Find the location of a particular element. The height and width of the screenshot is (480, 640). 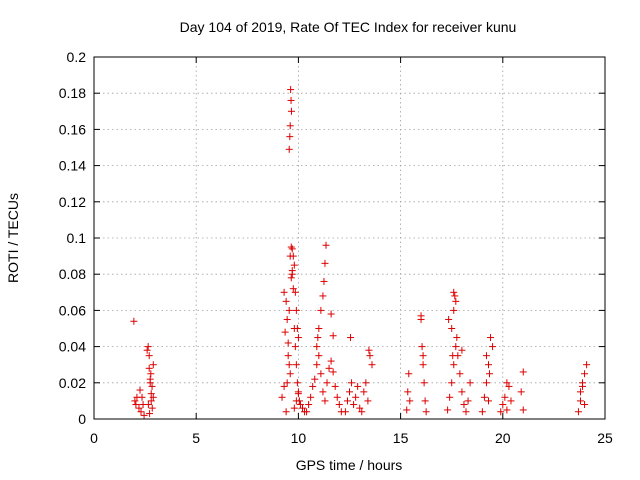

y-tick-label: 0.1 is located at coordinates (77, 238).